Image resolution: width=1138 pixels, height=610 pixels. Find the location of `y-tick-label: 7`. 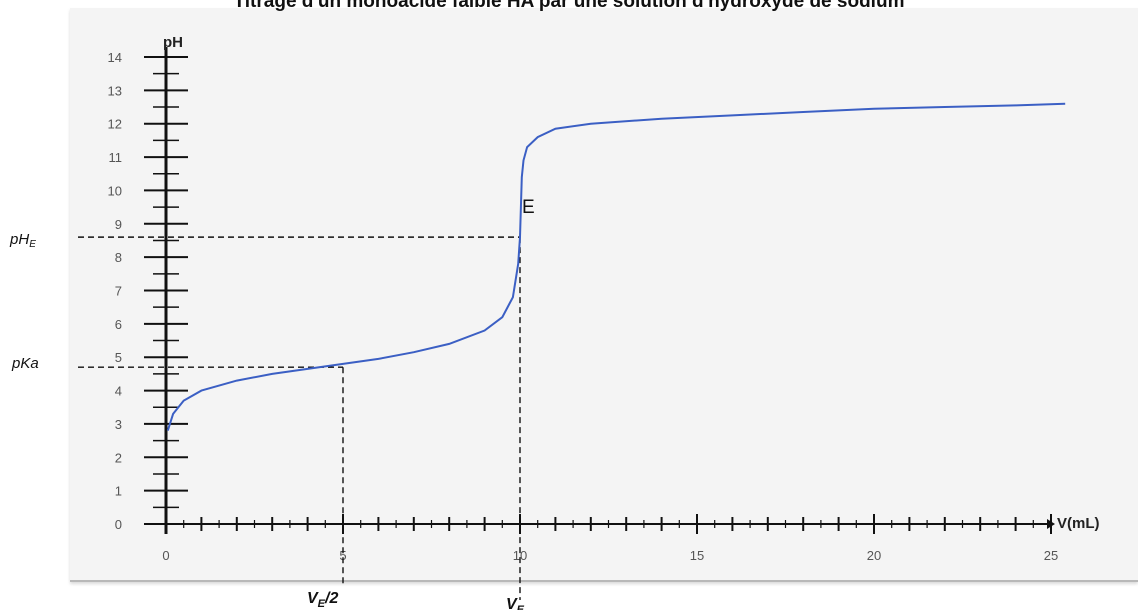

y-tick-label: 7 is located at coordinates (118, 291).